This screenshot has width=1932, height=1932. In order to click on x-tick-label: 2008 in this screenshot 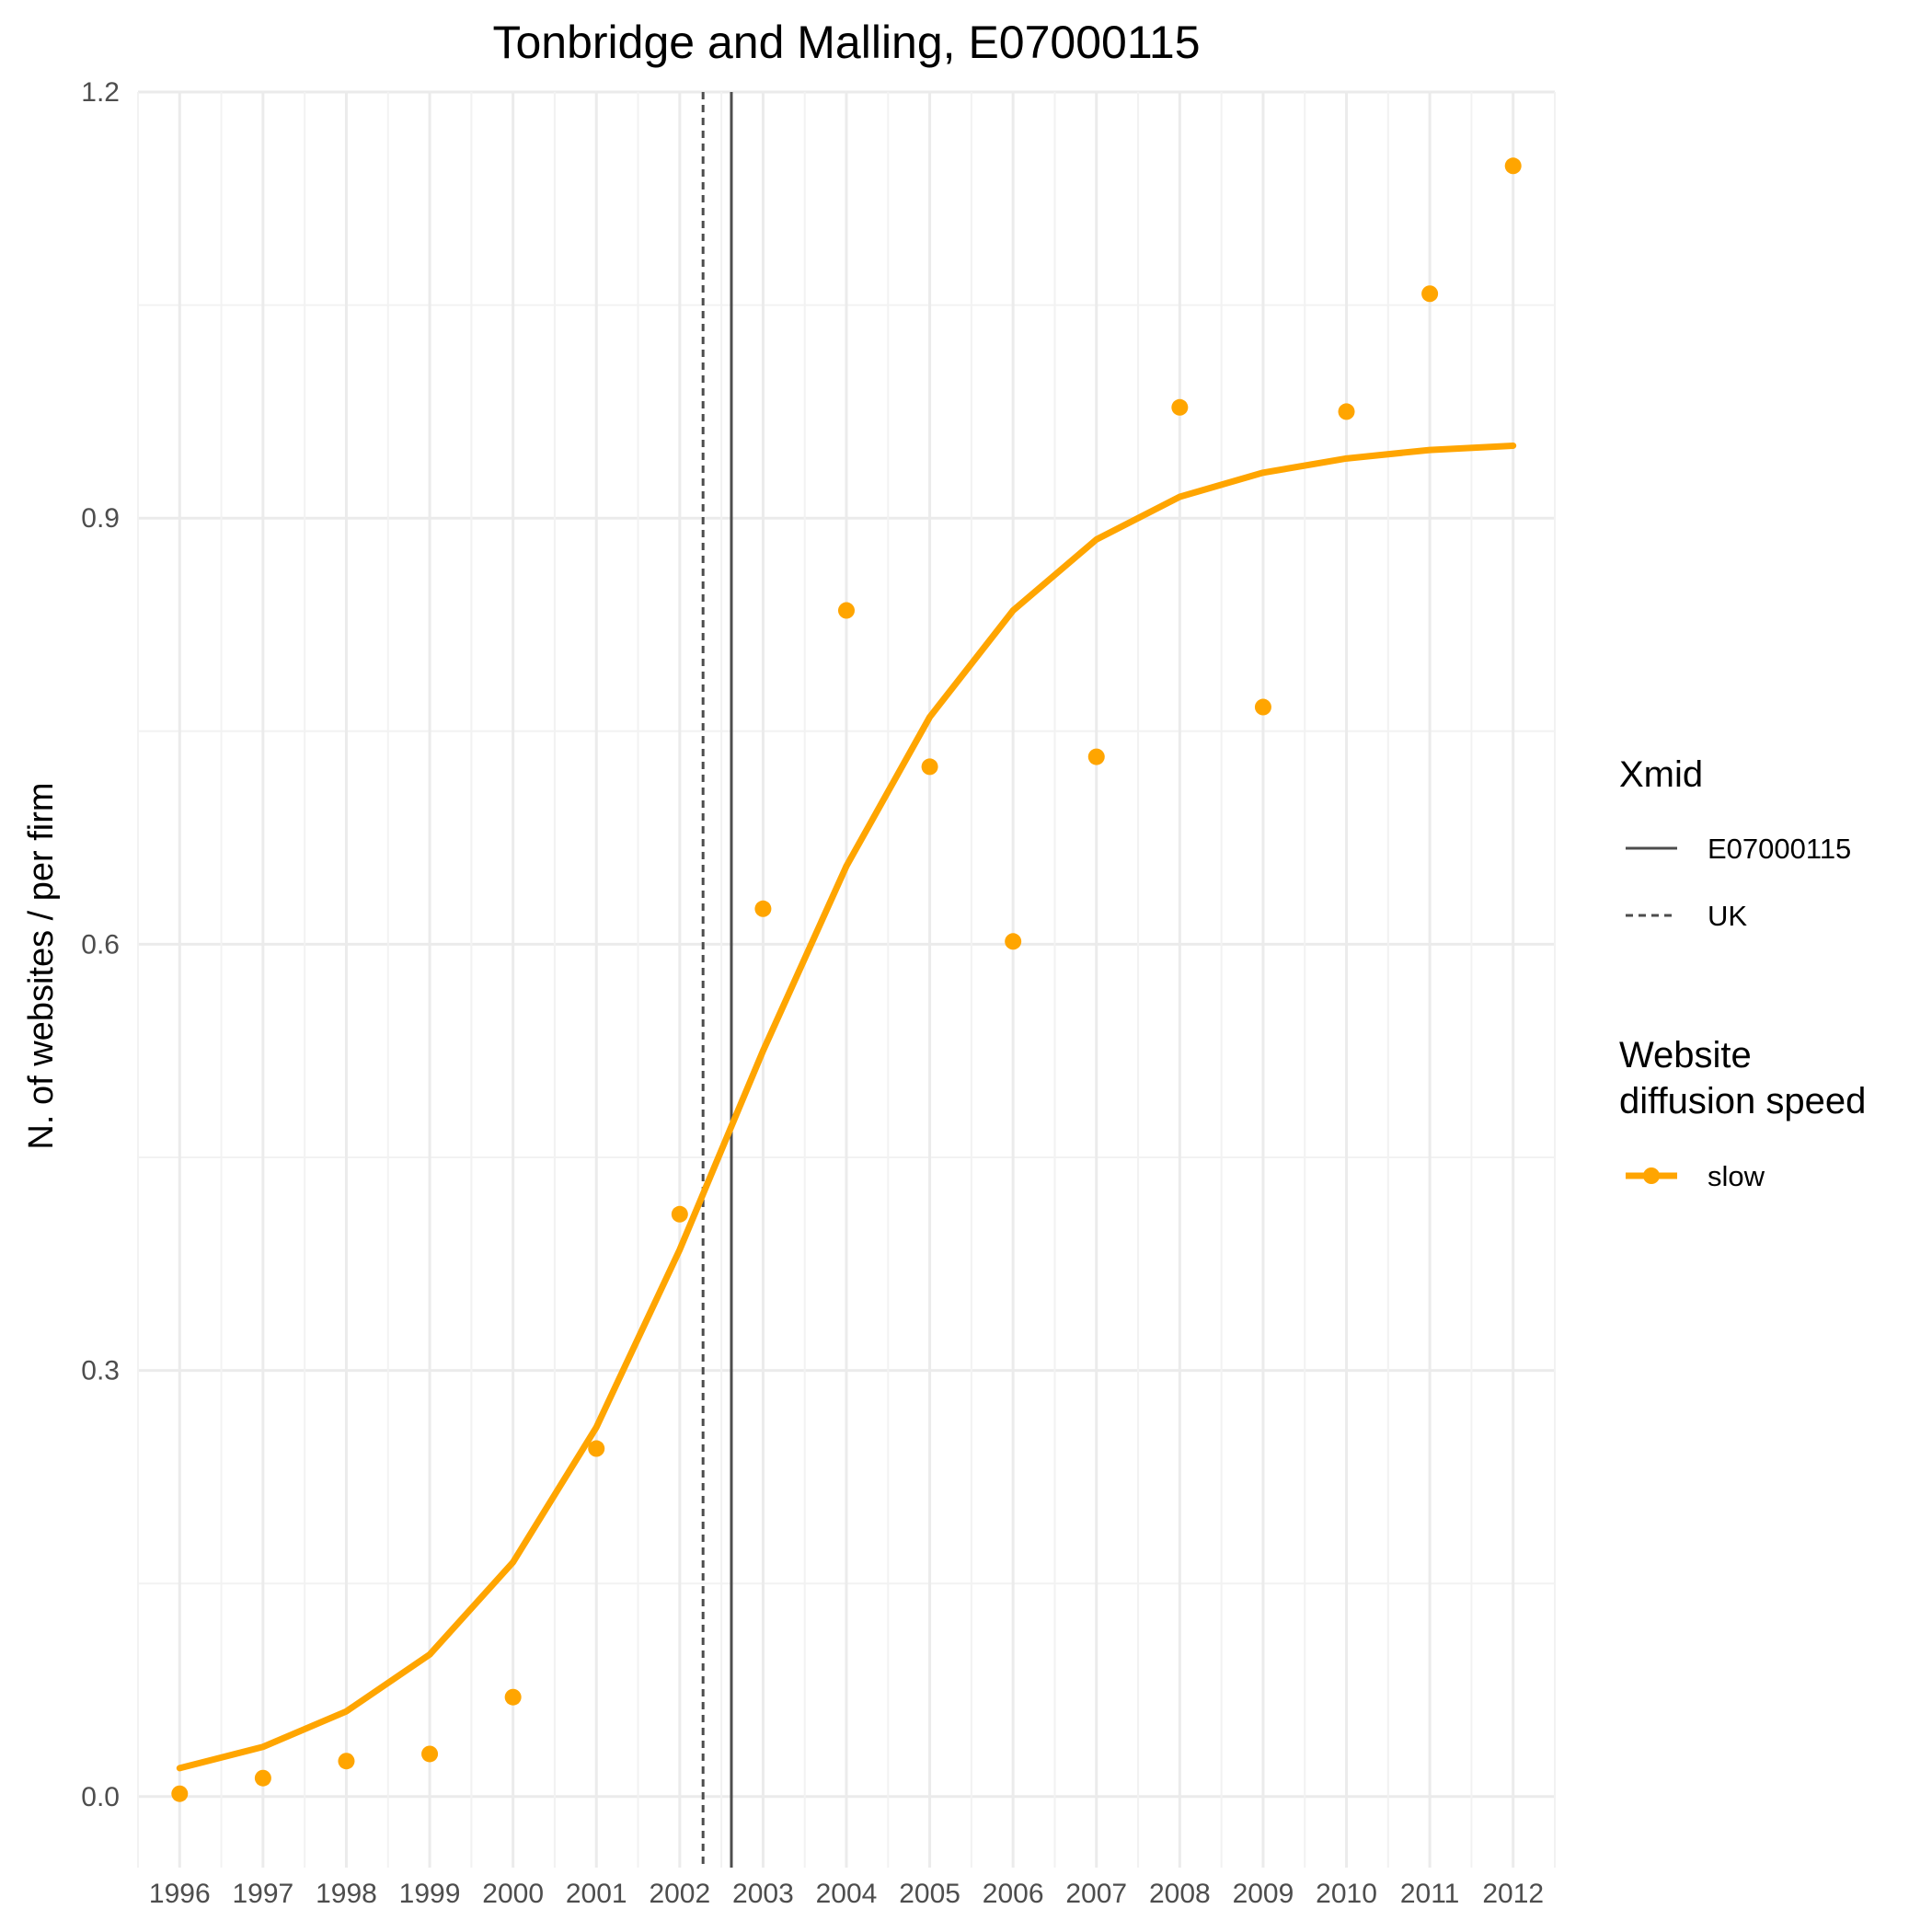, I will do `click(1180, 1894)`.